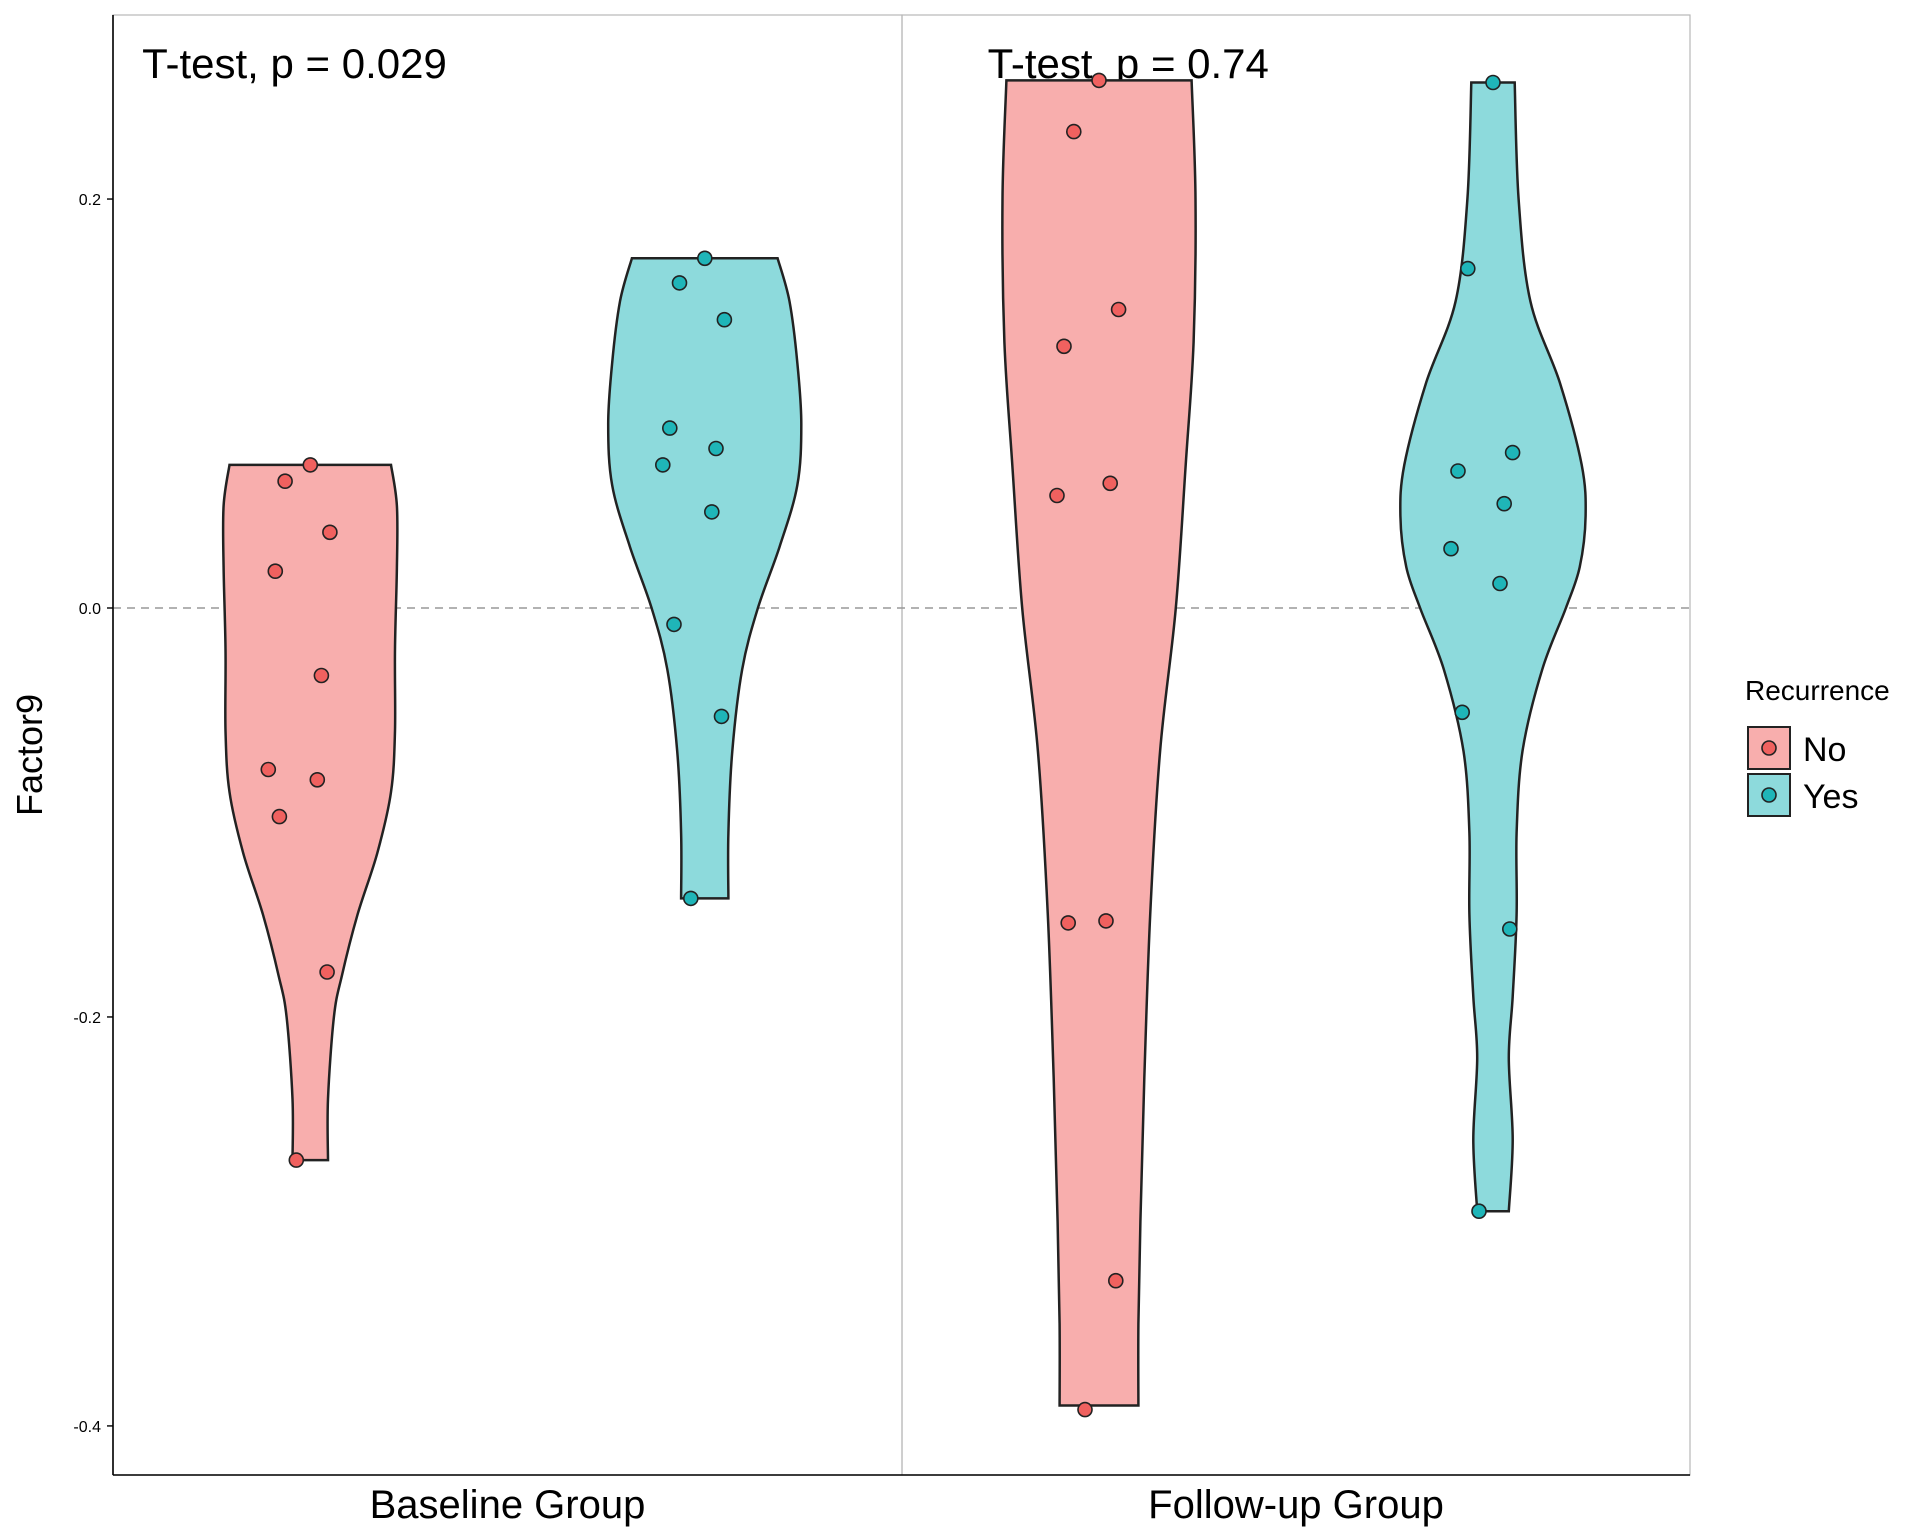 This screenshot has height=1536, width=1920. What do you see at coordinates (29, 755) in the screenshot?
I see `y-axis-title: Factor9` at bounding box center [29, 755].